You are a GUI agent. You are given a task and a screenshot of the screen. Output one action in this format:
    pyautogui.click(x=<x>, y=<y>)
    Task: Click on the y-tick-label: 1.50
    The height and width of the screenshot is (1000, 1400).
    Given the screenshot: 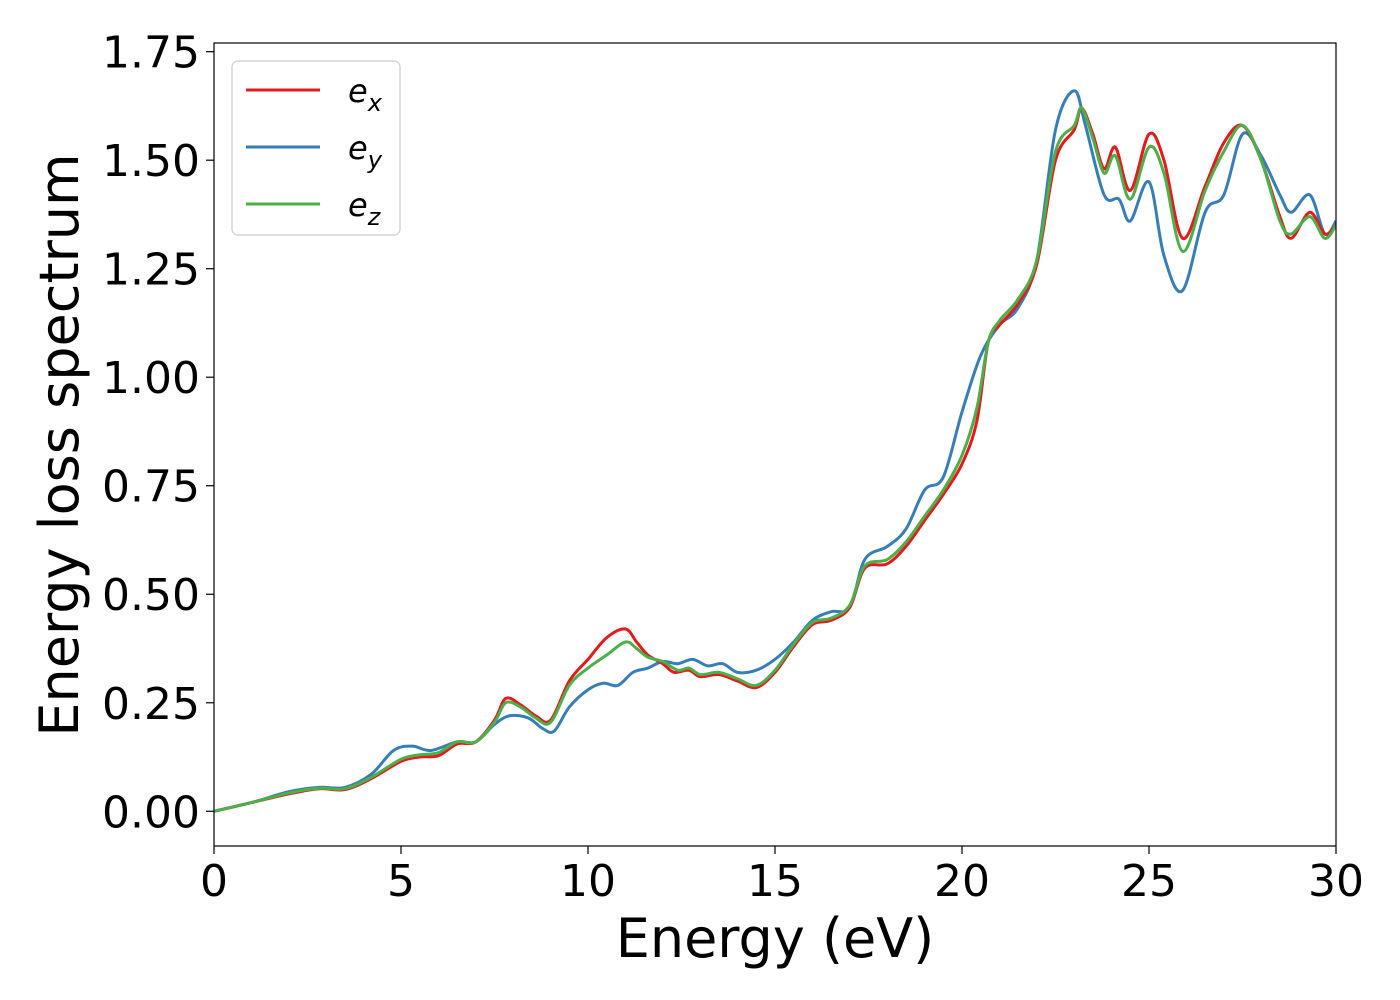 What is the action you would take?
    pyautogui.click(x=151, y=161)
    